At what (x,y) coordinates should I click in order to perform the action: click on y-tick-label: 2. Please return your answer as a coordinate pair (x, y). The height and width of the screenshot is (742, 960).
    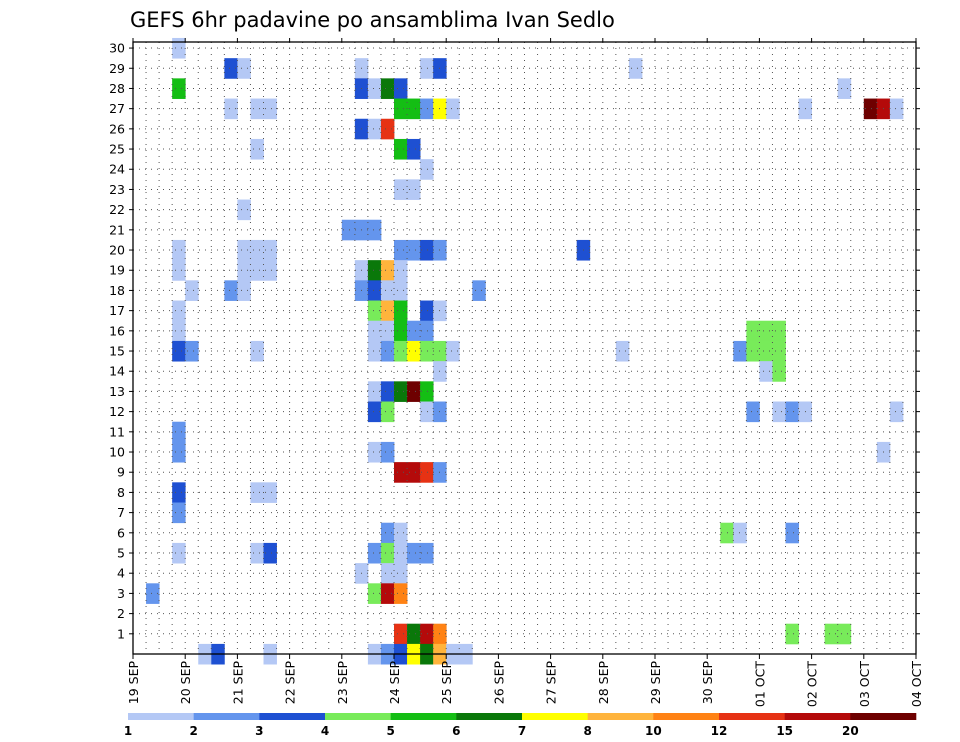
    Looking at the image, I should click on (121, 613).